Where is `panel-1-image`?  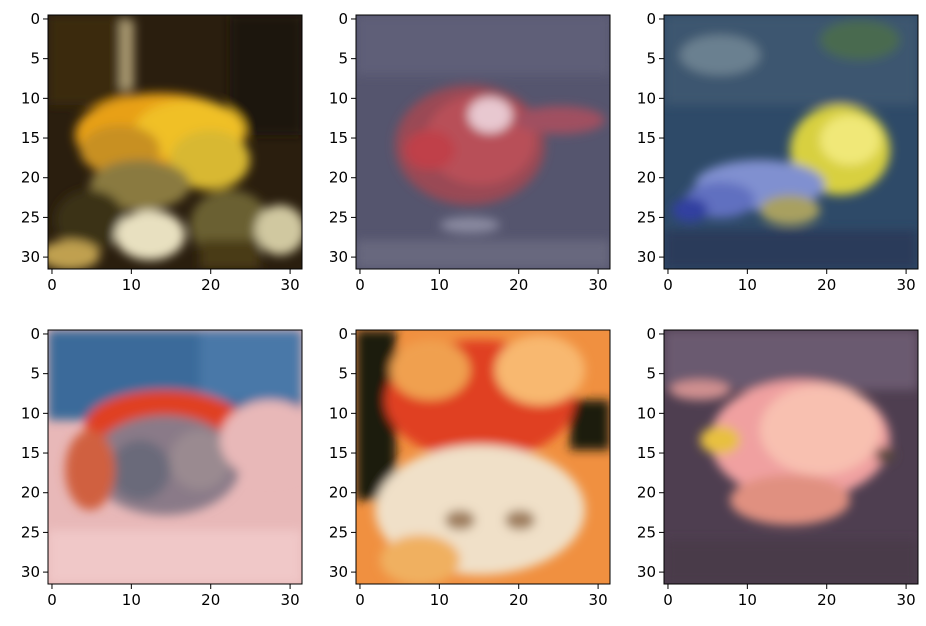
panel-1-image is located at coordinates (175, 142).